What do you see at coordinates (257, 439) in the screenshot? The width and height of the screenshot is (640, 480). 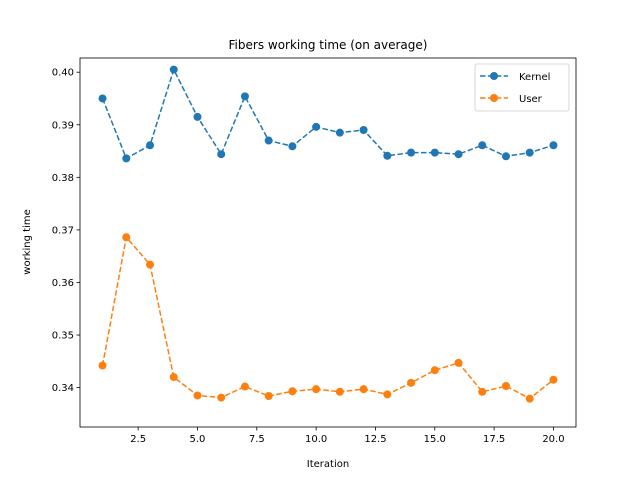 I see `x-tick-label: 7.5` at bounding box center [257, 439].